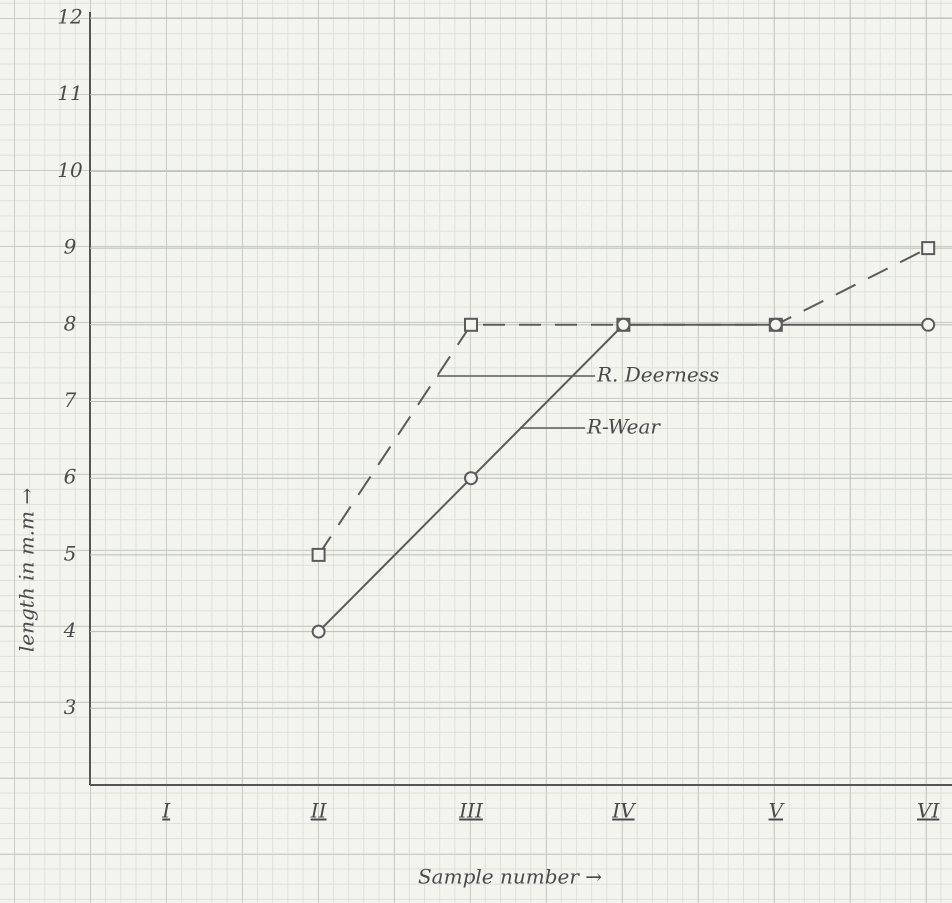 The height and width of the screenshot is (903, 952). What do you see at coordinates (657, 375) in the screenshot?
I see `legend-label: R. Deerness` at bounding box center [657, 375].